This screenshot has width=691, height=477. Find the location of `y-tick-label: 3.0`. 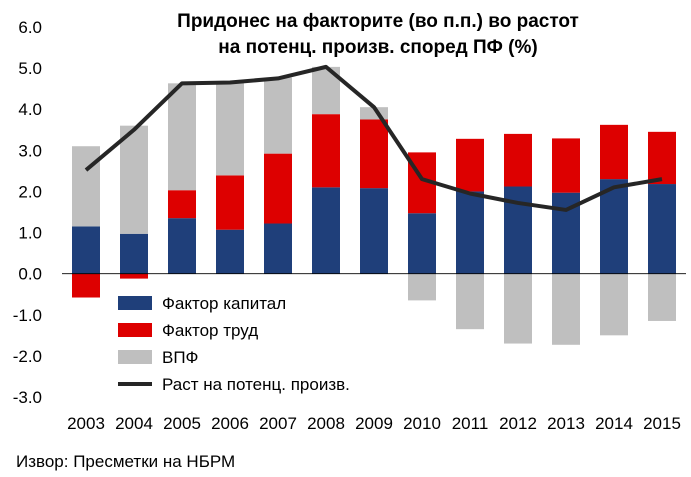

y-tick-label: 3.0 is located at coordinates (30, 150).